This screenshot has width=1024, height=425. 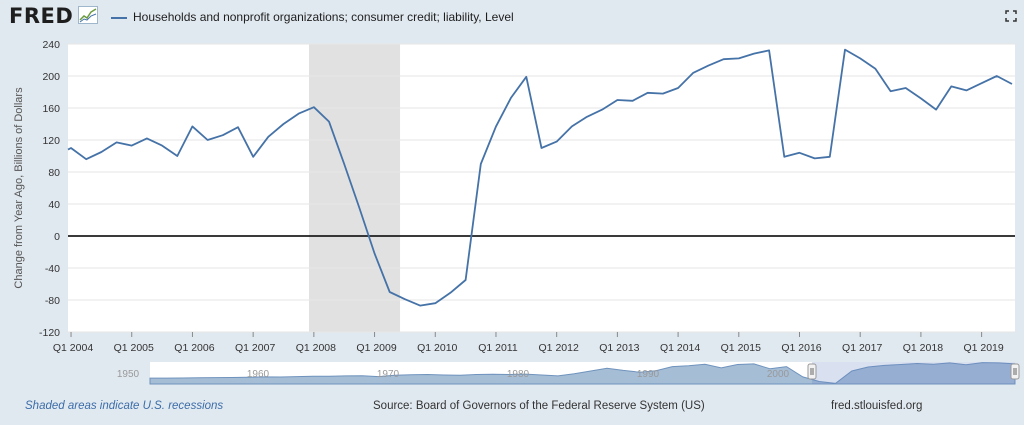 What do you see at coordinates (376, 348) in the screenshot?
I see `x-tick-label: Q1 2009` at bounding box center [376, 348].